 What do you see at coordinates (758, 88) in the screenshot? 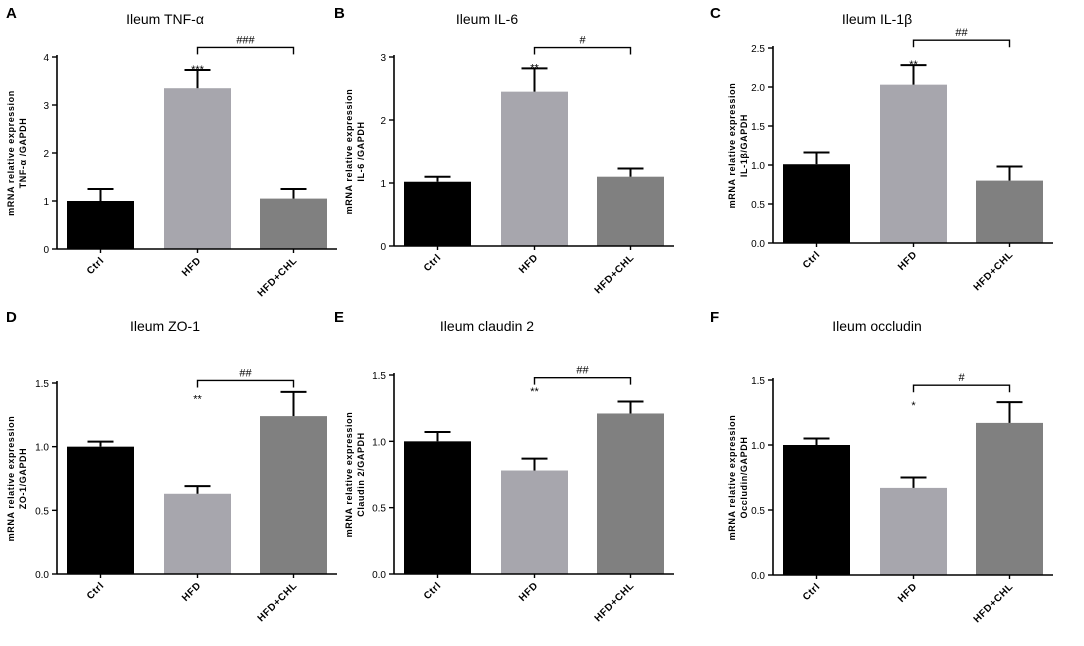
I see `y-tick-label: 2.0` at bounding box center [758, 88].